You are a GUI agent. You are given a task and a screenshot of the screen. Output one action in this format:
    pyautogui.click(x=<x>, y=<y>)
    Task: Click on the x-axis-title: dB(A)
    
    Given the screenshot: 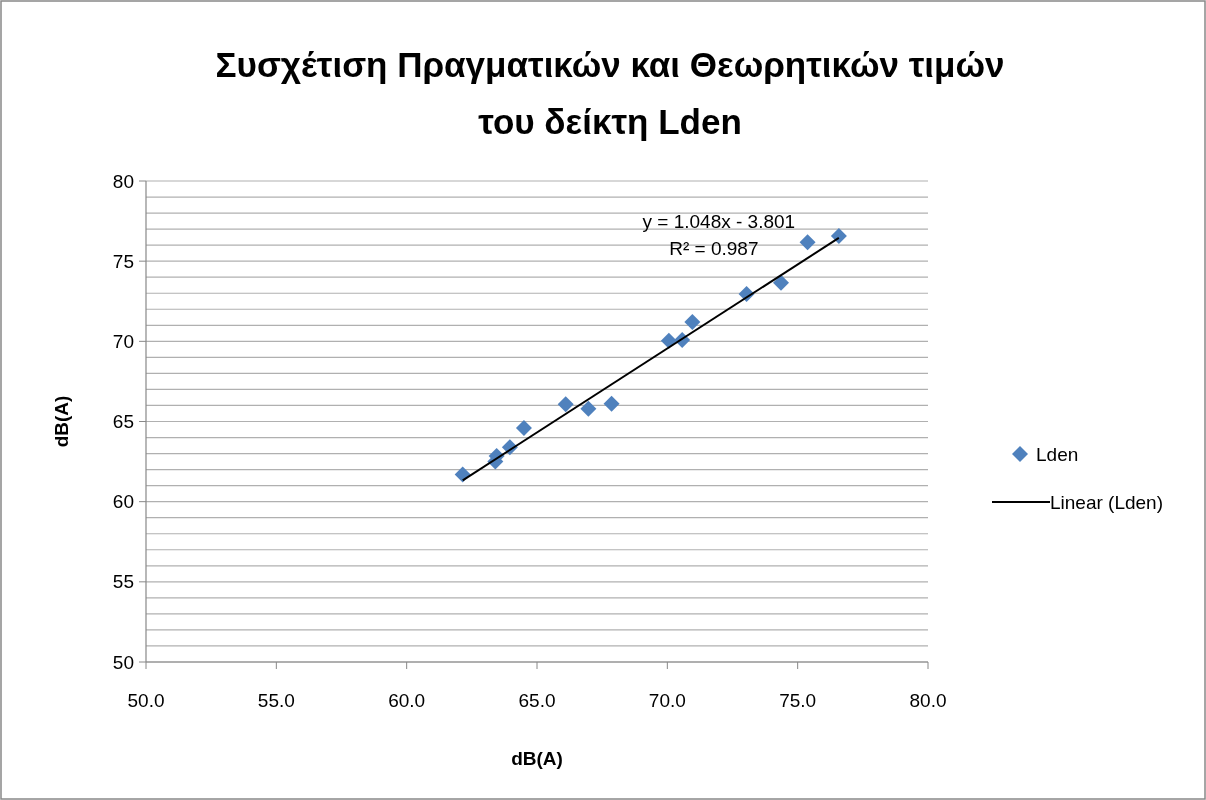 What is the action you would take?
    pyautogui.click(x=537, y=758)
    